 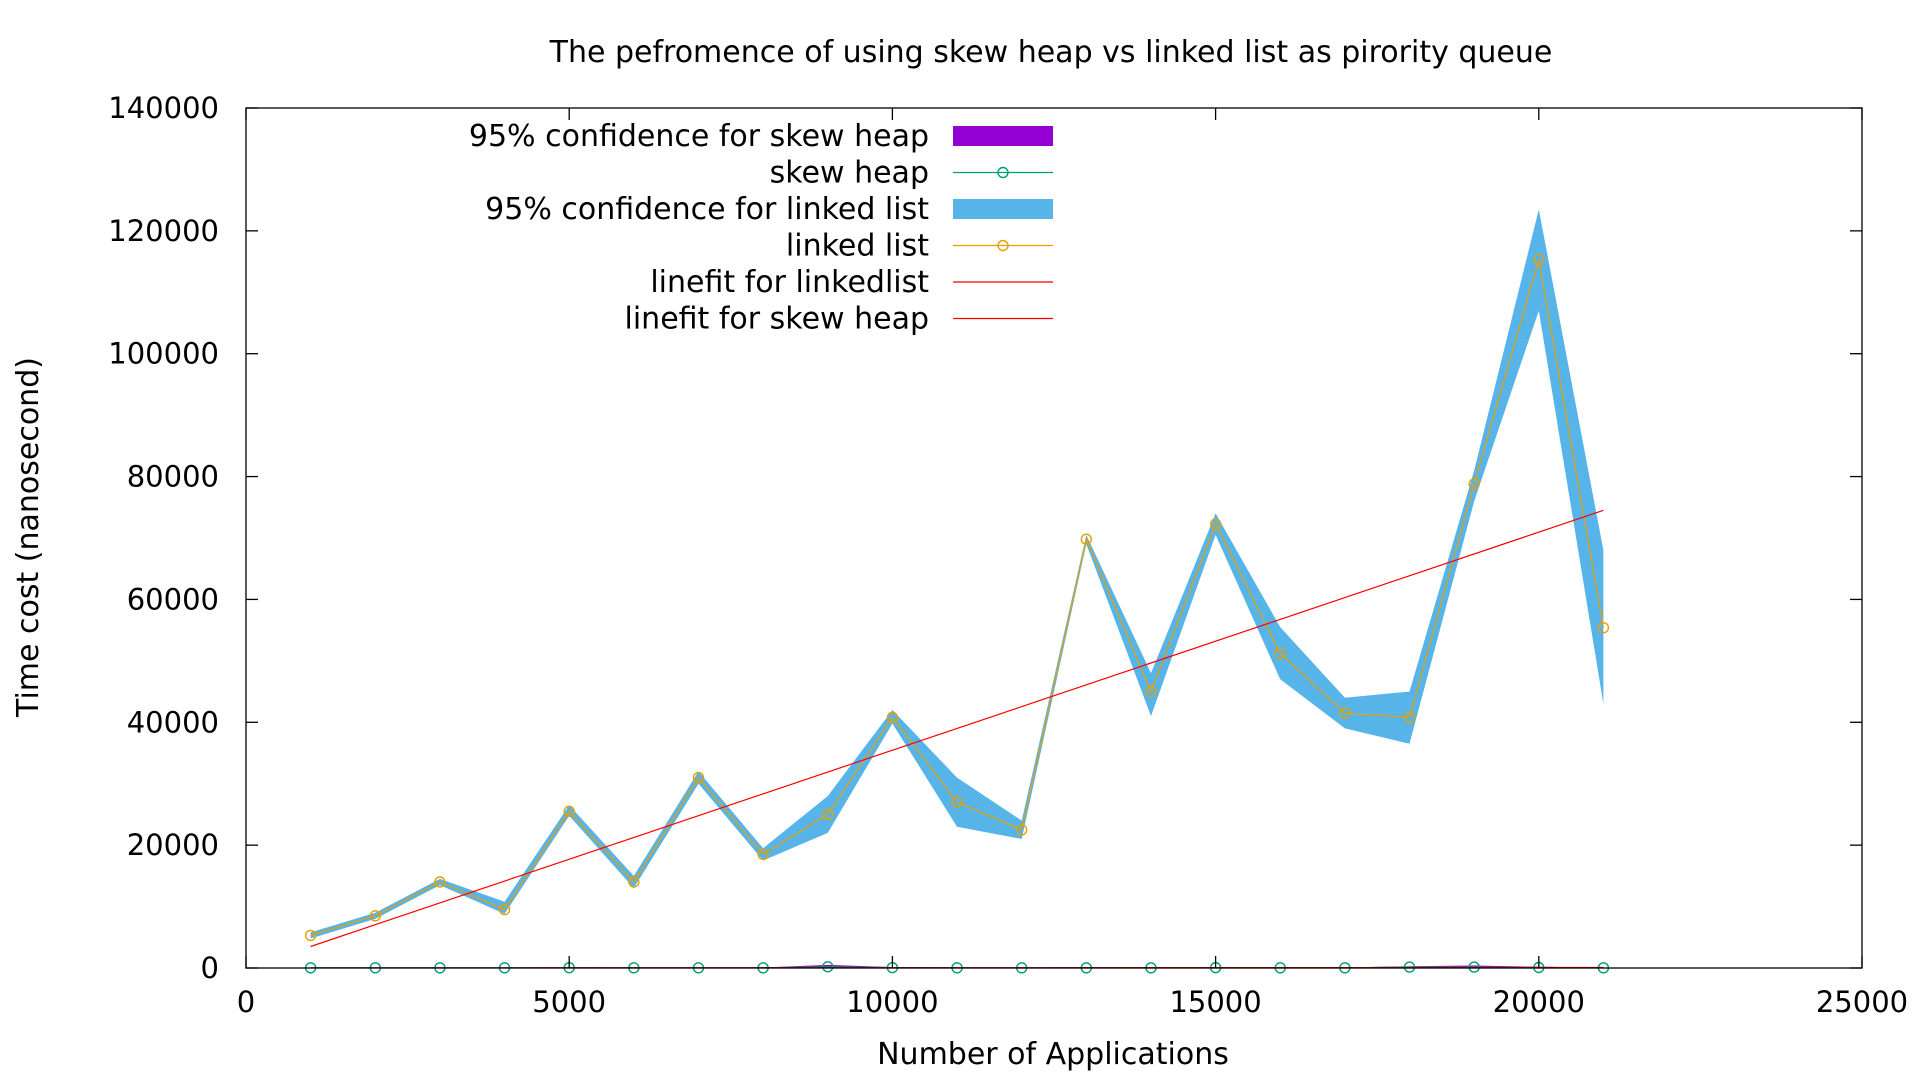 What do you see at coordinates (857, 246) in the screenshot?
I see `legend-label: linked list` at bounding box center [857, 246].